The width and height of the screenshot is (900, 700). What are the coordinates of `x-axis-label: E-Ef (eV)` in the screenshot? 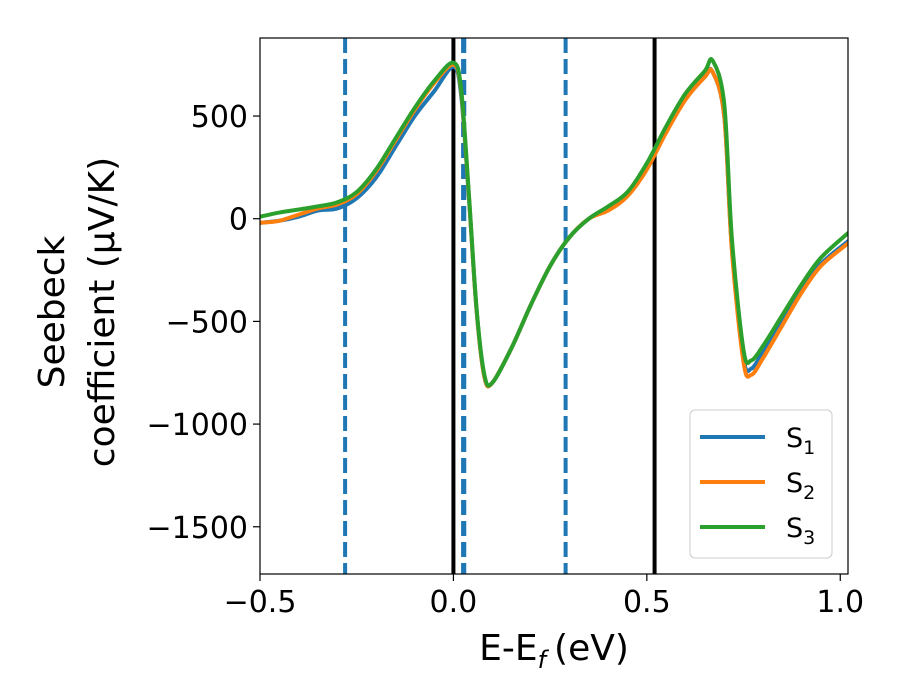 It's located at (554, 651).